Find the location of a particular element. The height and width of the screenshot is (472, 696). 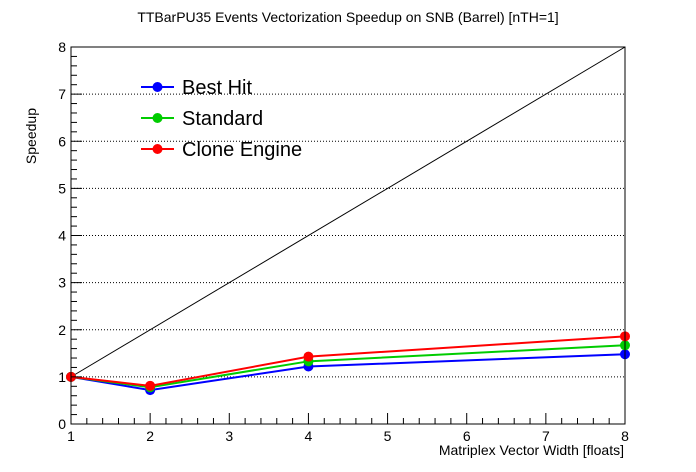

series-line-best-hit is located at coordinates (348, 372).